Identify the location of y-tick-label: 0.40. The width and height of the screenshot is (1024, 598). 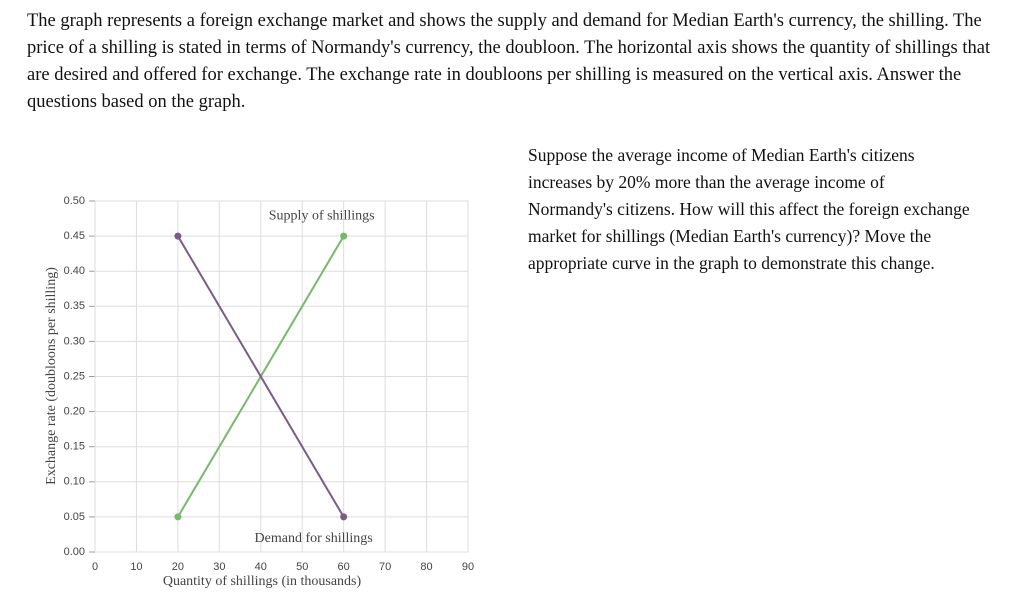
(74, 271).